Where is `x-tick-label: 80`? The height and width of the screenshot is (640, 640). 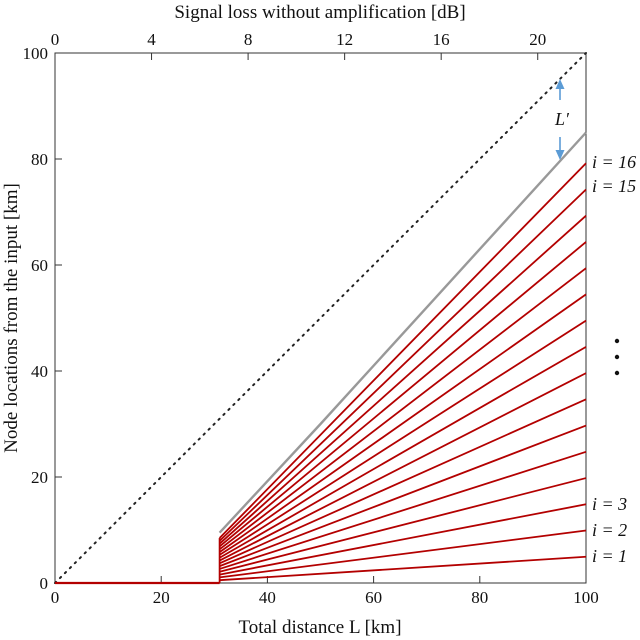 x-tick-label: 80 is located at coordinates (479, 597).